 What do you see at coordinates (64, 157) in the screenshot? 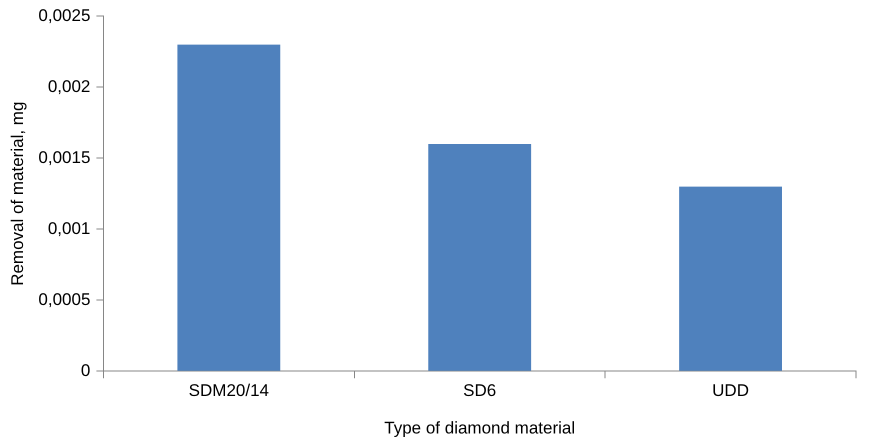
I see `y-tick-label: 0,0015` at bounding box center [64, 157].